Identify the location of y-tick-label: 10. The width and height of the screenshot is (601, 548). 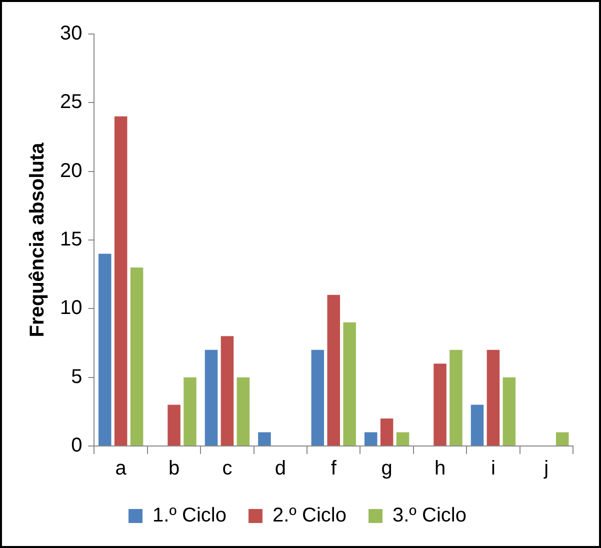
(71, 308).